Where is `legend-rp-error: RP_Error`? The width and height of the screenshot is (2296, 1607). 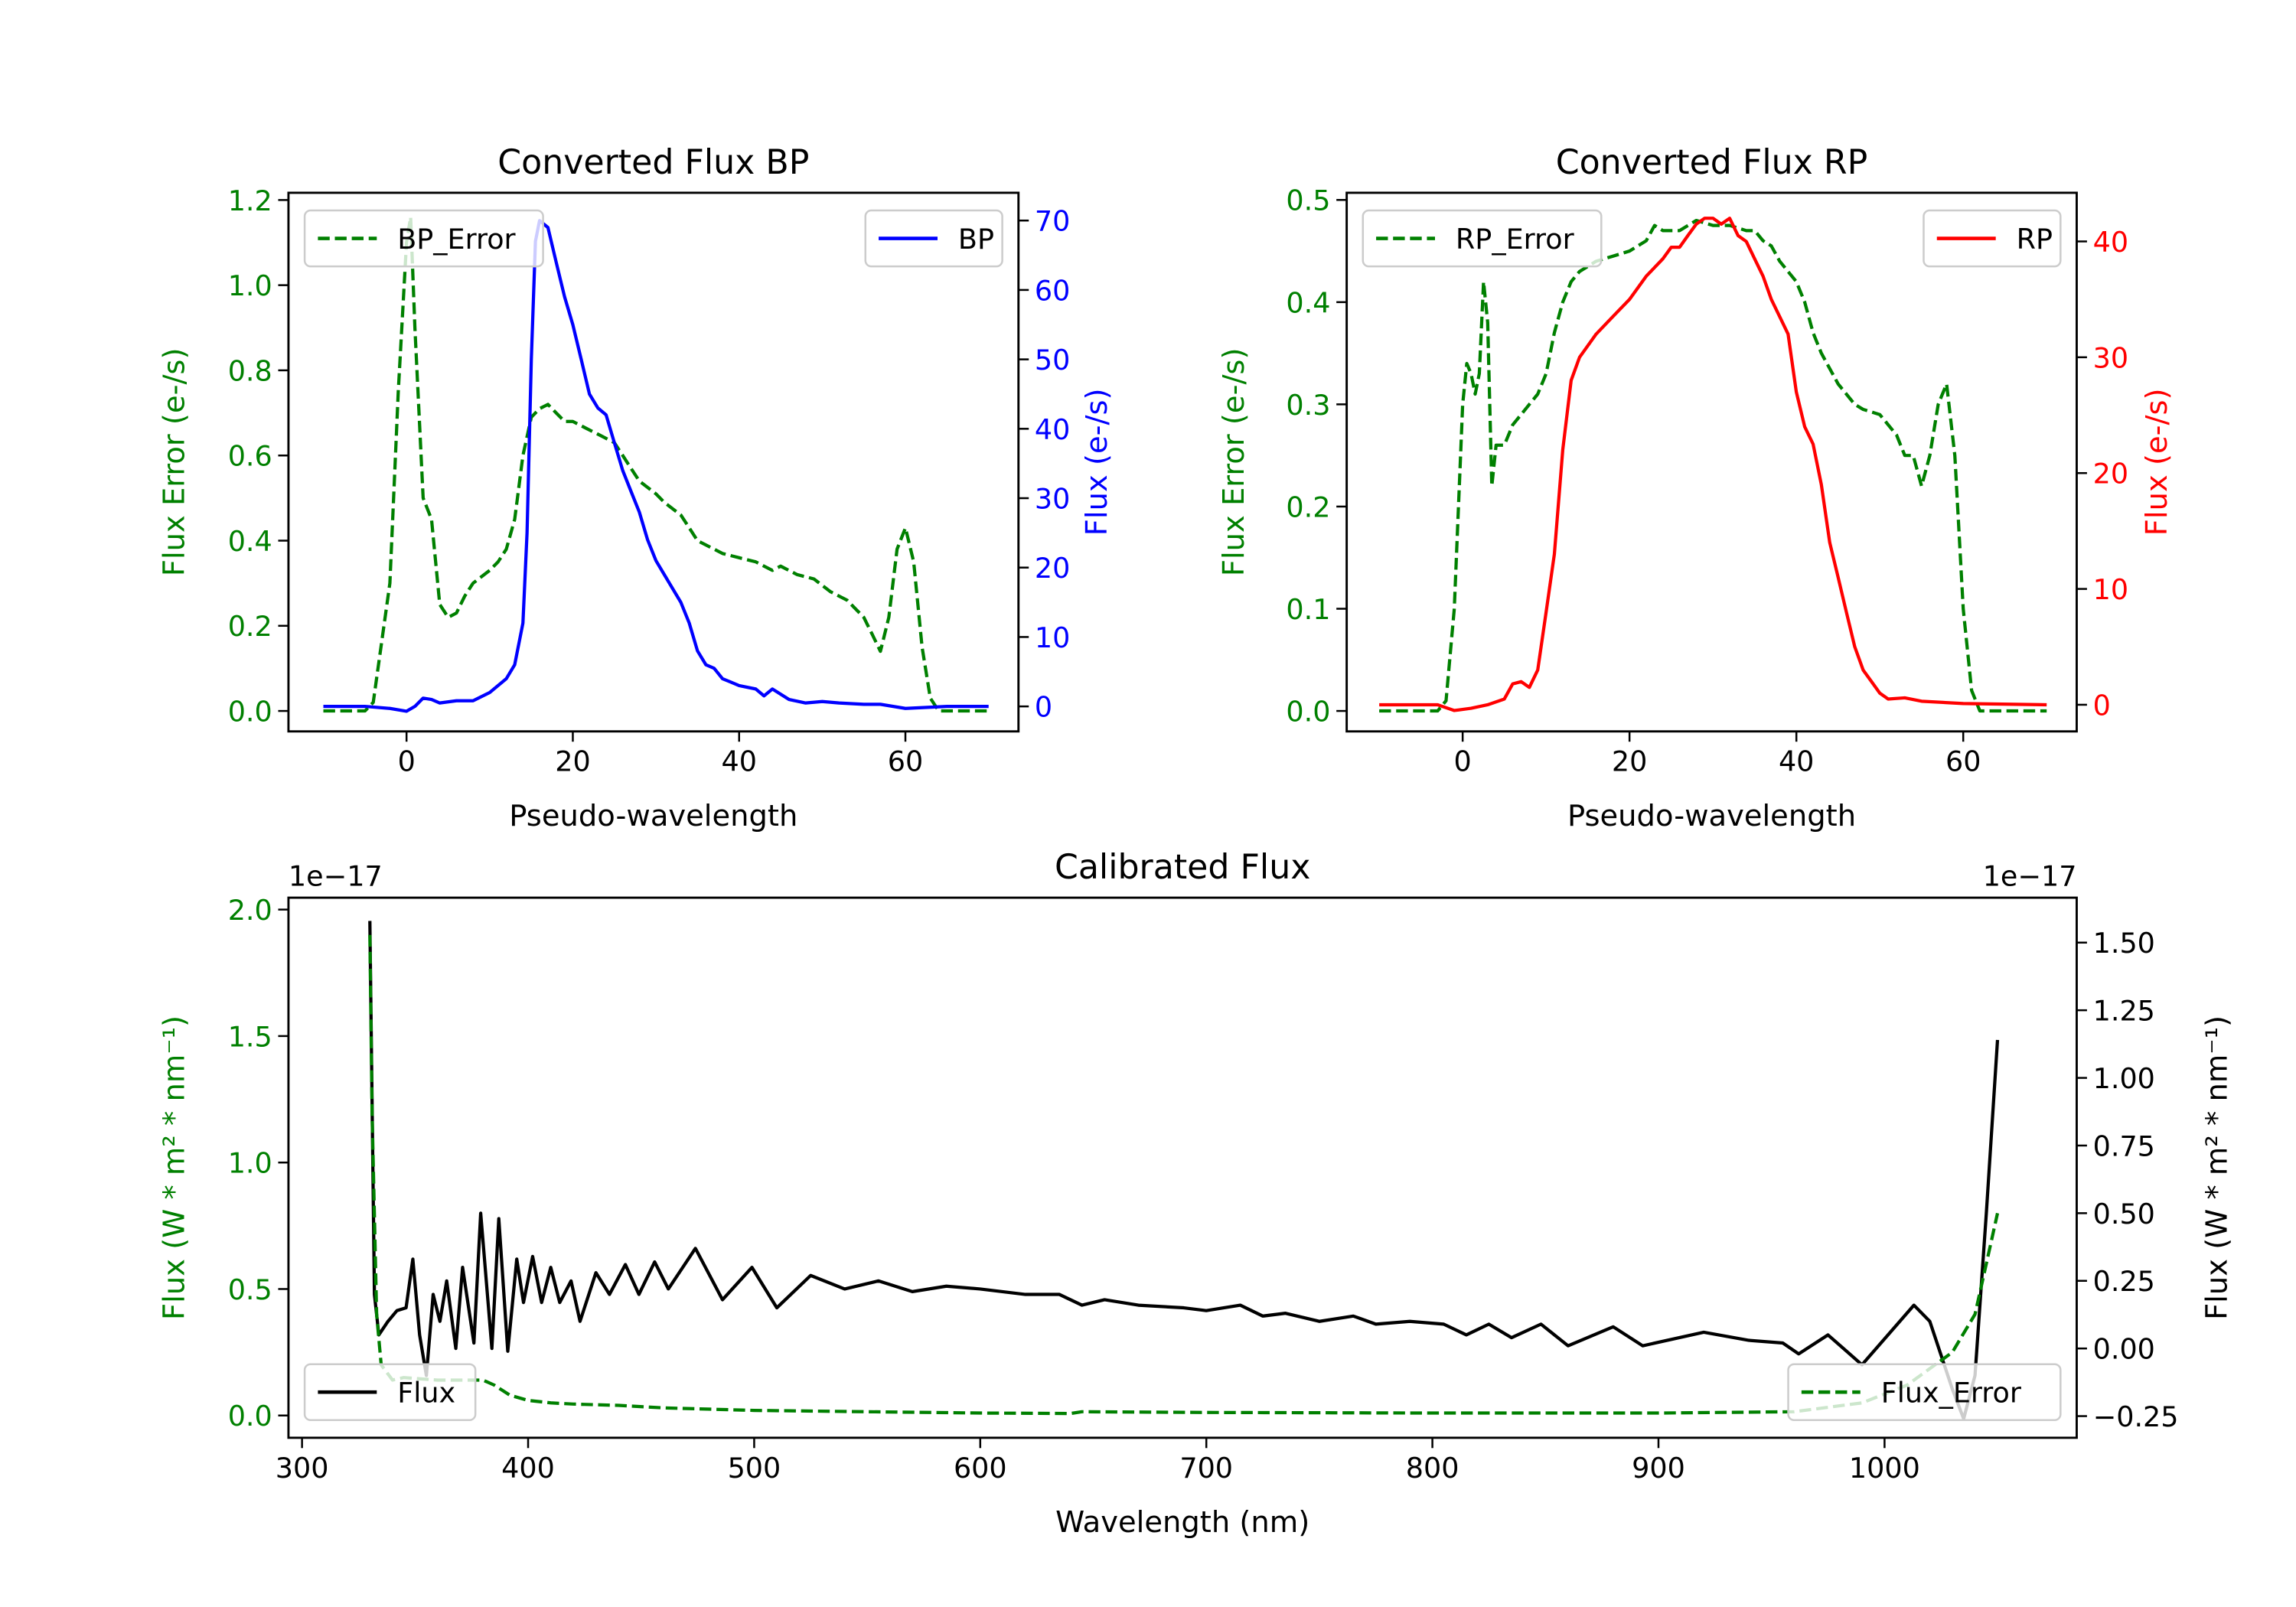 legend-rp-error: RP_Error is located at coordinates (1482, 239).